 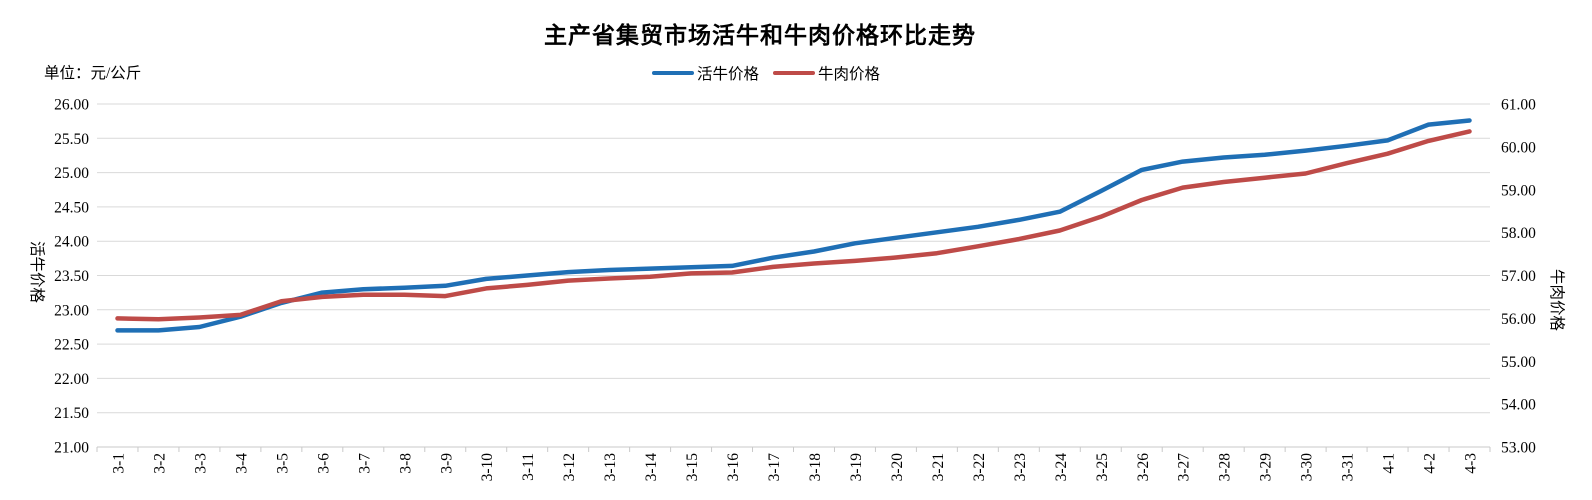 What do you see at coordinates (159, 463) in the screenshot?
I see `x-axis-label: 3-2` at bounding box center [159, 463].